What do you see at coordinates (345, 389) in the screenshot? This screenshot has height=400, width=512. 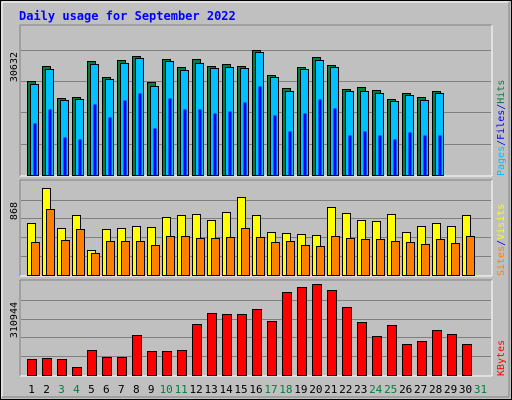 I see `x-tick-label: 22` at bounding box center [345, 389].